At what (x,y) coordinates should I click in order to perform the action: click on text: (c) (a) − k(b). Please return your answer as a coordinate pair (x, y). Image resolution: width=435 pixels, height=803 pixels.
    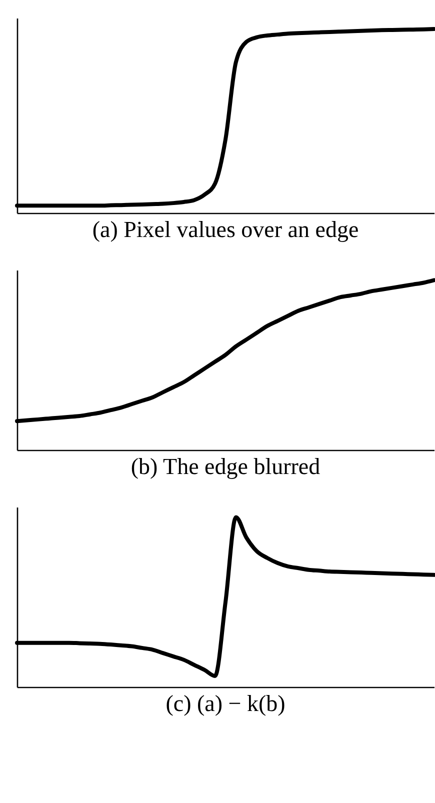
    Looking at the image, I should click on (226, 703).